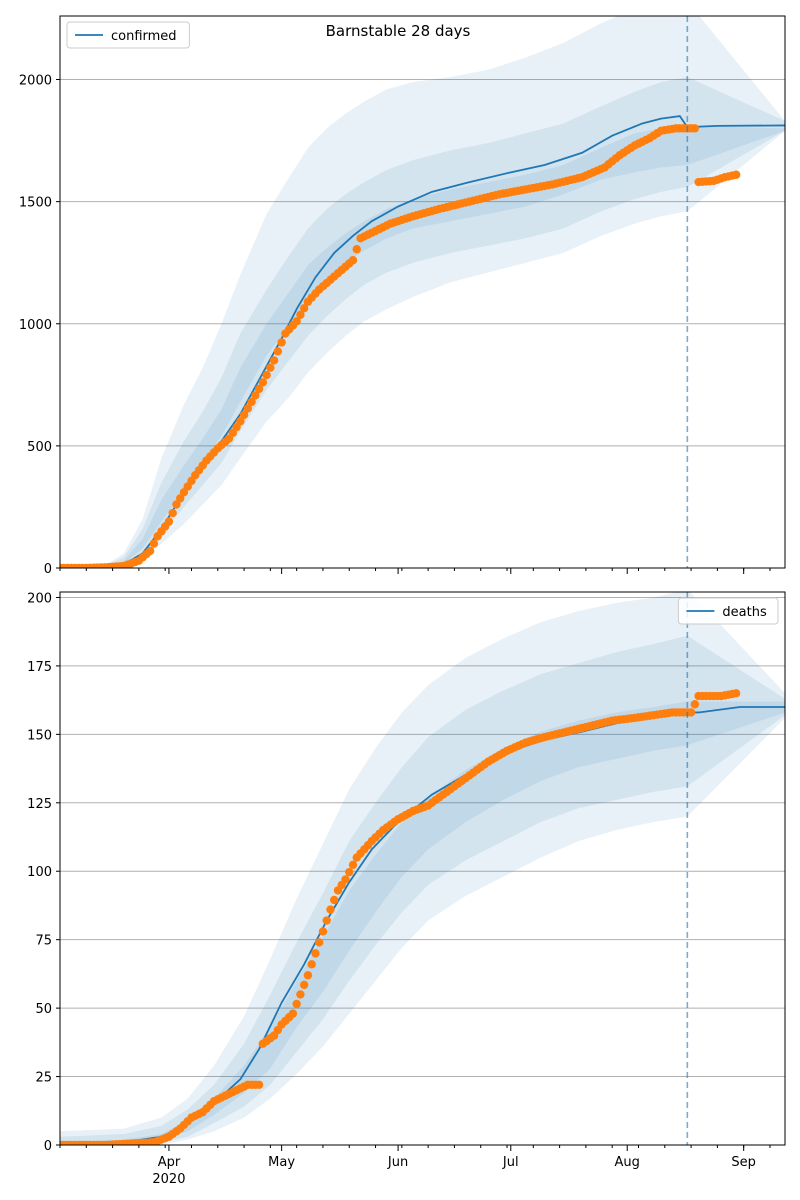  What do you see at coordinates (35, 325) in the screenshot?
I see `y-tick-label: 1000` at bounding box center [35, 325].